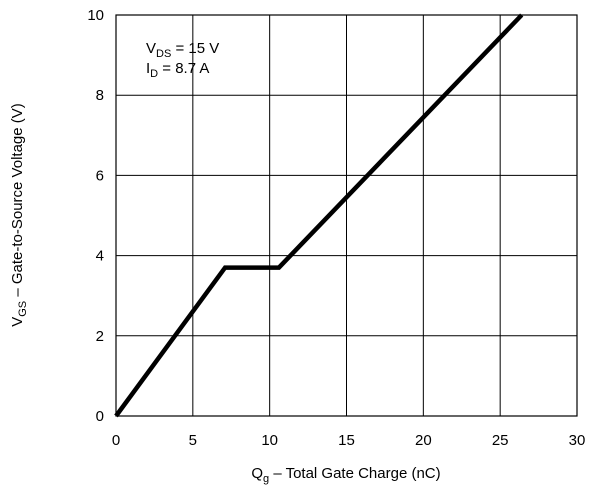  What do you see at coordinates (346, 440) in the screenshot?
I see `x-tick-label-15: 15` at bounding box center [346, 440].